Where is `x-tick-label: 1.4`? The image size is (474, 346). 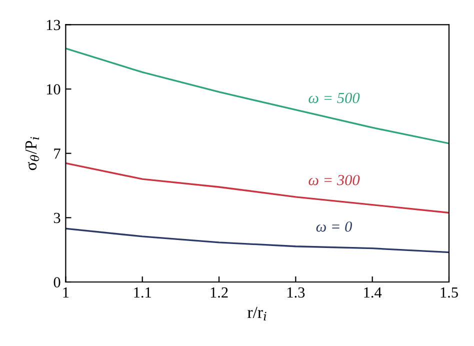 x-tick-label: 1.4 is located at coordinates (373, 292).